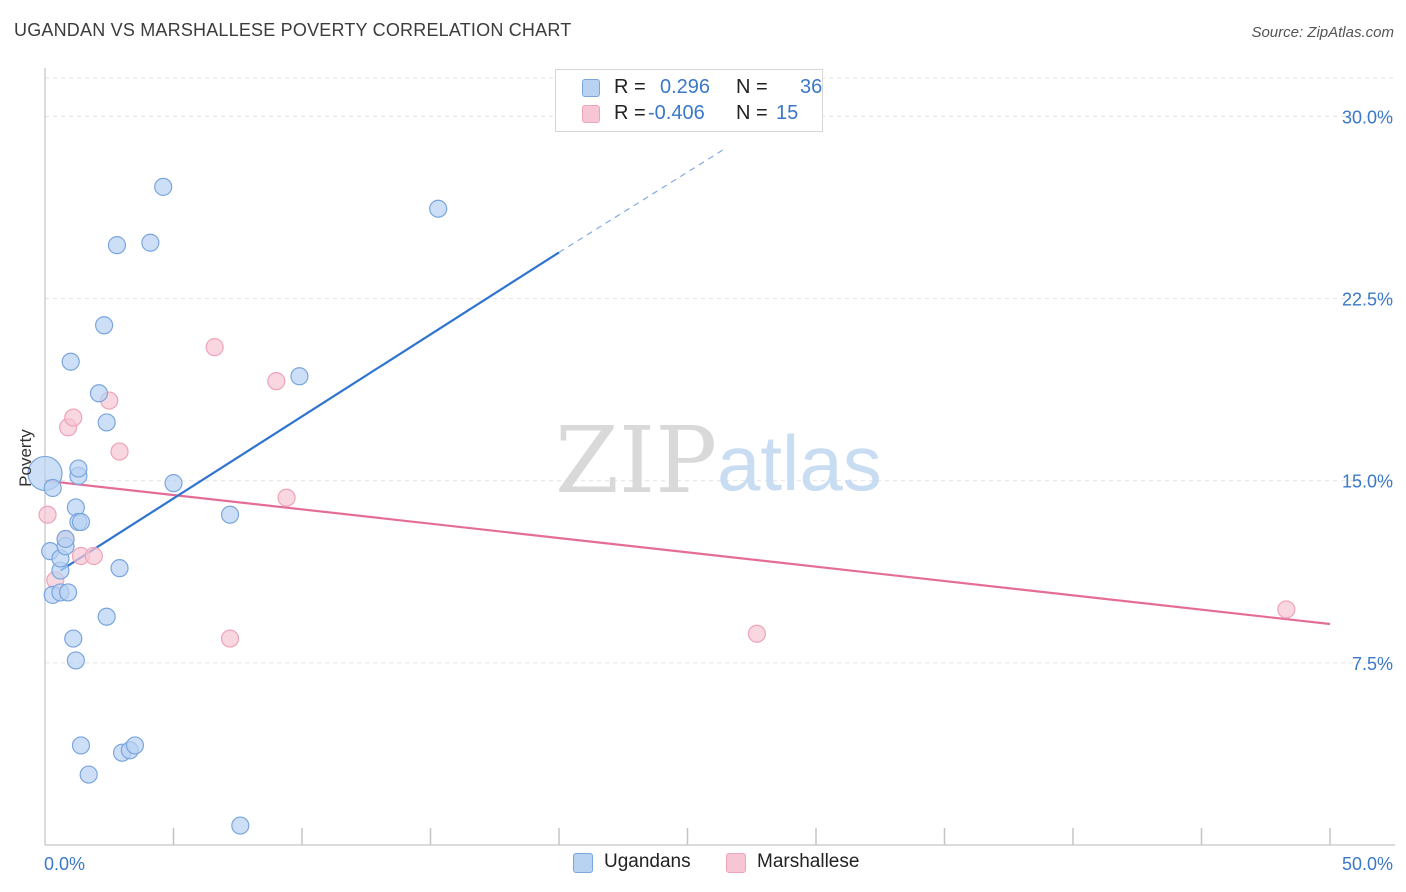  I want to click on y-axis-label: Poverty, so click(25, 458).